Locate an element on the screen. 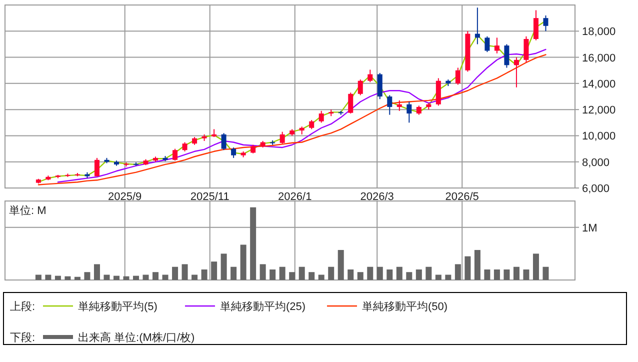 This screenshot has width=638, height=362. y-tick-label: 12,000 is located at coordinates (599, 110).